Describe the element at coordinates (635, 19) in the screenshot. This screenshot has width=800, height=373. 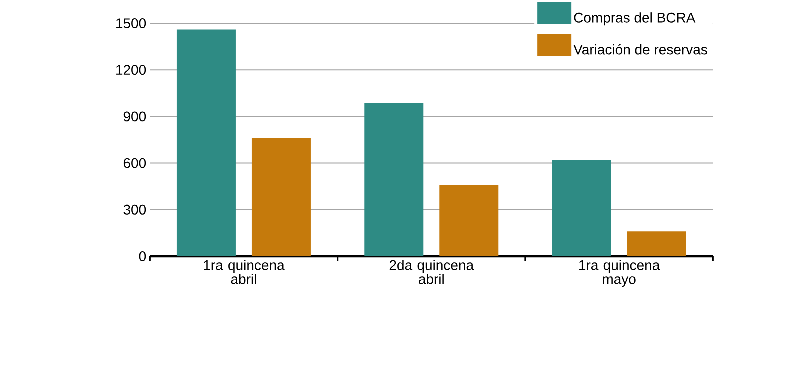
I see `legend-label: Compras del BCRA` at that location.